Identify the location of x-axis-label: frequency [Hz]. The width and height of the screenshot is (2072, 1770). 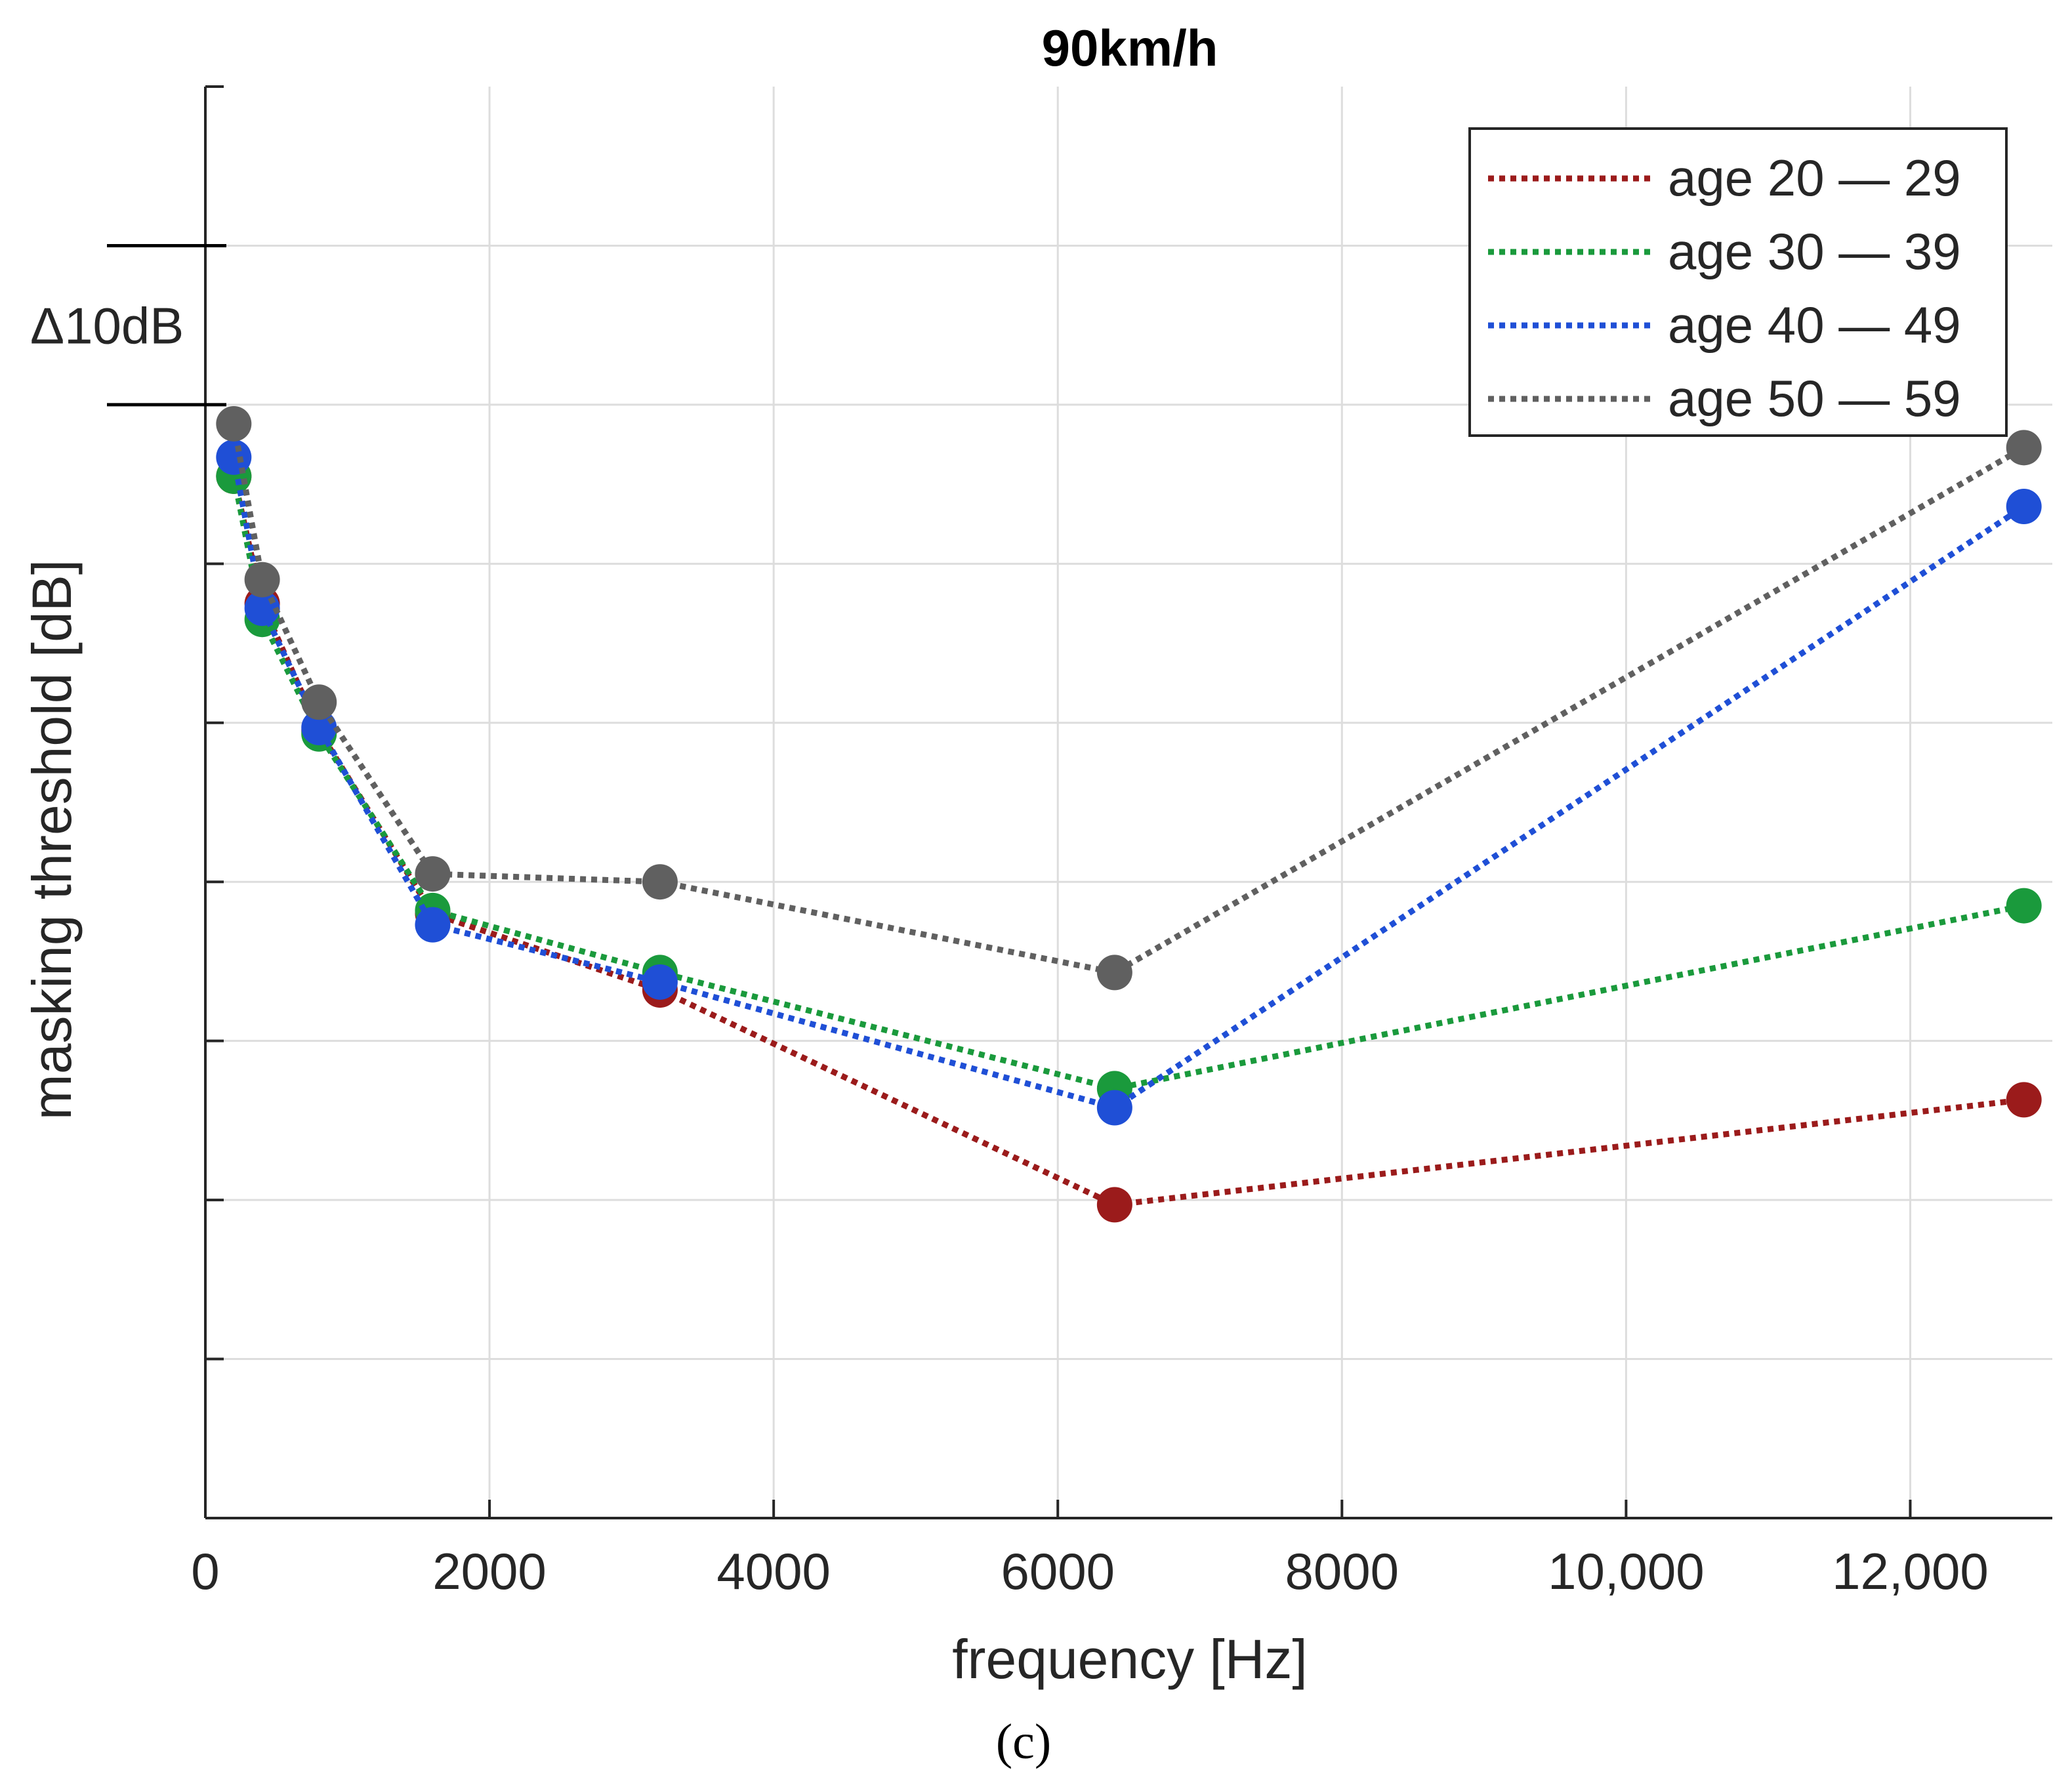
(1130, 1659).